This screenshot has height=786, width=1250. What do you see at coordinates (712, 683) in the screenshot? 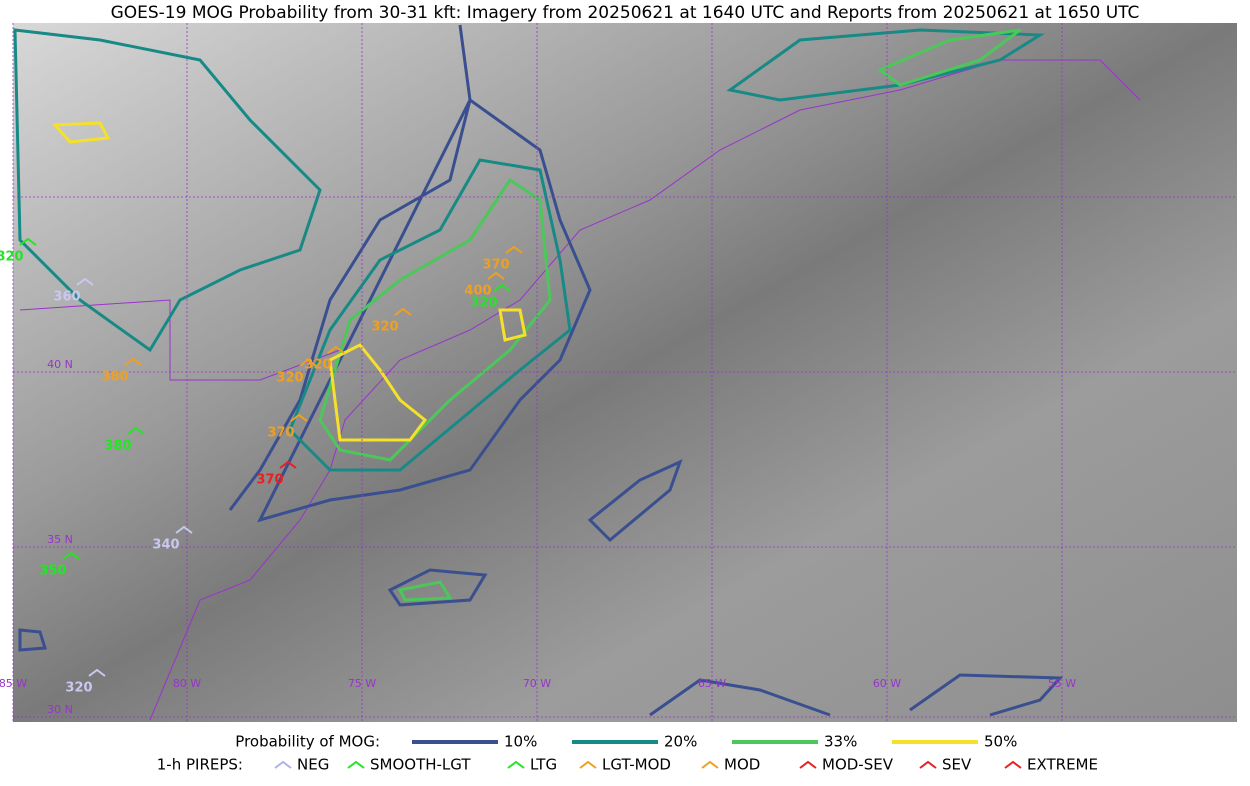
I see `lon-label: 65 W` at bounding box center [712, 683].